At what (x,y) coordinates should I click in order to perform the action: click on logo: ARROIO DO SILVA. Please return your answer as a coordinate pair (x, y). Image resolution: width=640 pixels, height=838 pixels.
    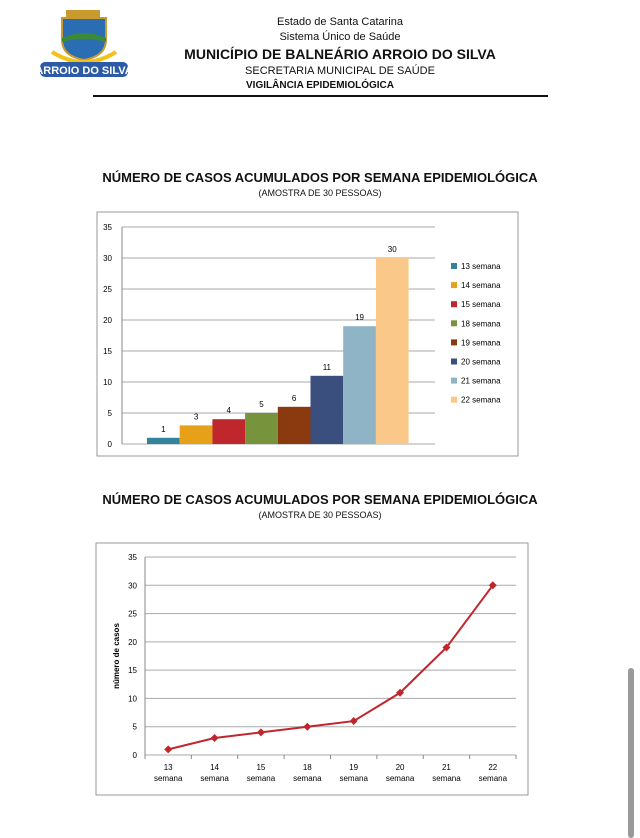
    Looking at the image, I should click on (84, 43).